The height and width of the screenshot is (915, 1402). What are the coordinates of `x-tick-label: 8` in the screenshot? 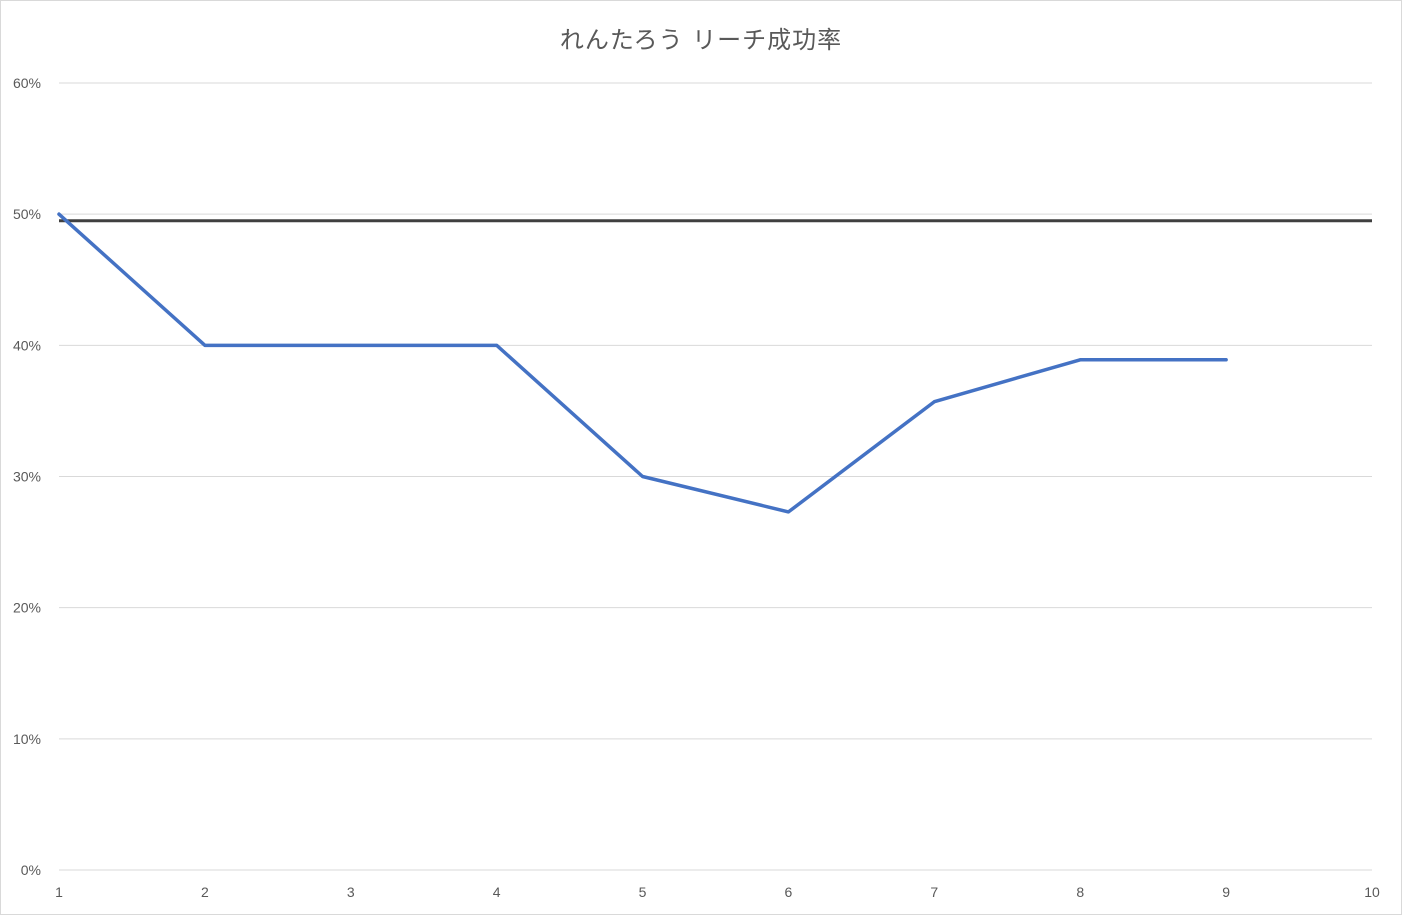 It's located at (1080, 892).